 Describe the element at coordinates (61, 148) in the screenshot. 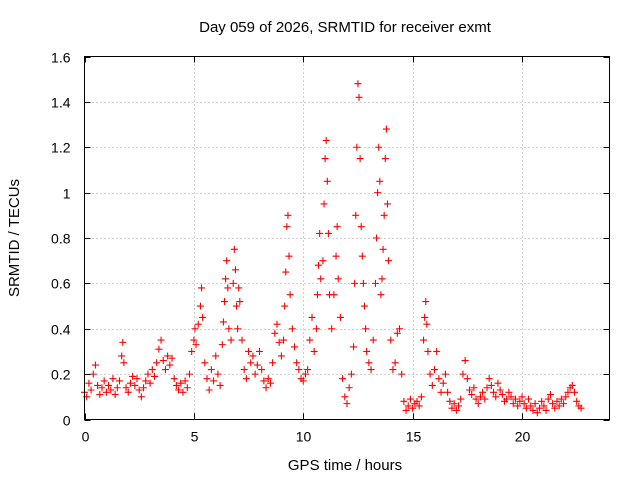

I see `y-tick-label: 1.2` at that location.